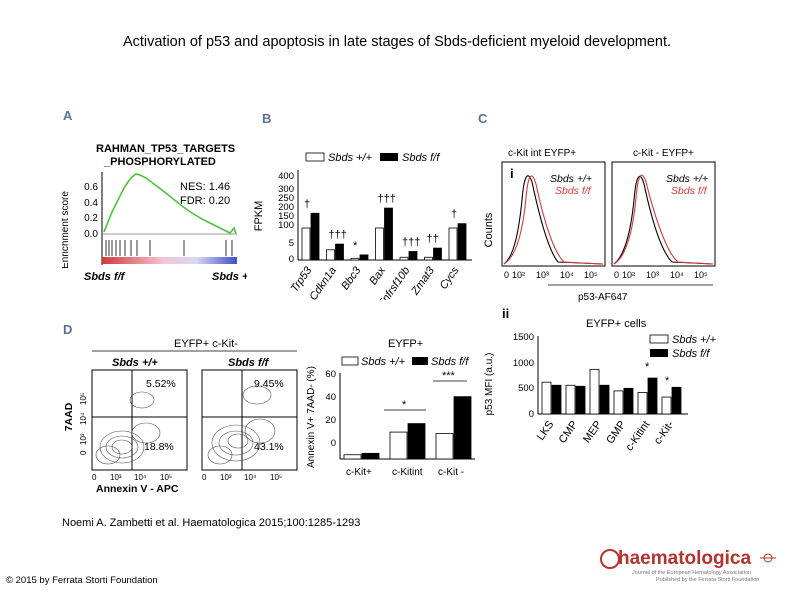 This screenshot has width=794, height=595. What do you see at coordinates (330, 255) in the screenshot?
I see `fpkm-bar-wt-cdkn1a` at bounding box center [330, 255].